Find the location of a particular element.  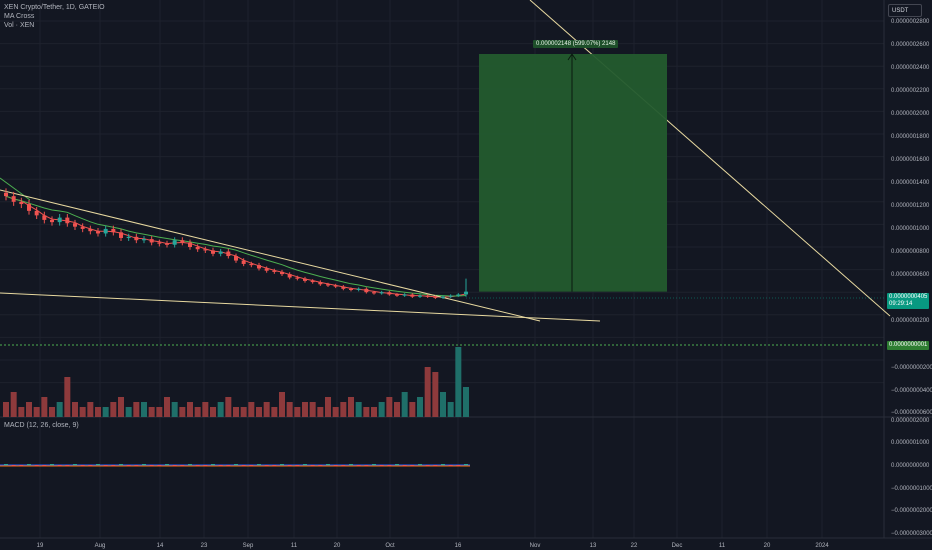

time-axis-label: Nov is located at coordinates (535, 546).